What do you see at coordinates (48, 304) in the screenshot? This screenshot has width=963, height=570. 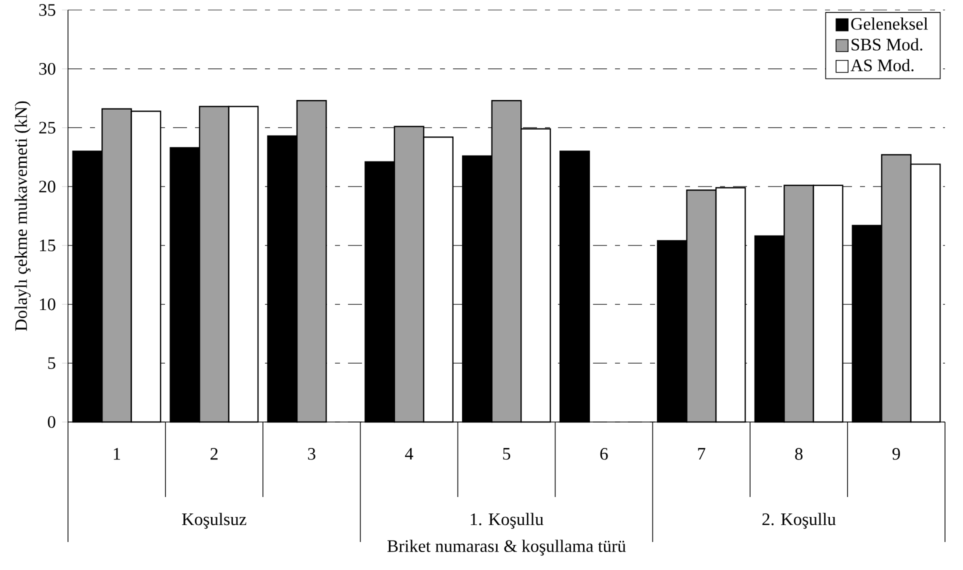 I see `y-tick-label: 10` at bounding box center [48, 304].